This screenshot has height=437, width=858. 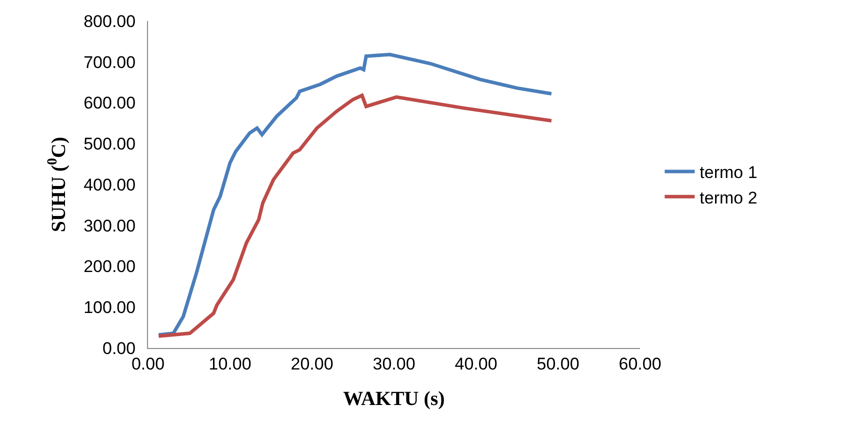 I want to click on x-axis-title: WAKTU (s), so click(x=394, y=399).